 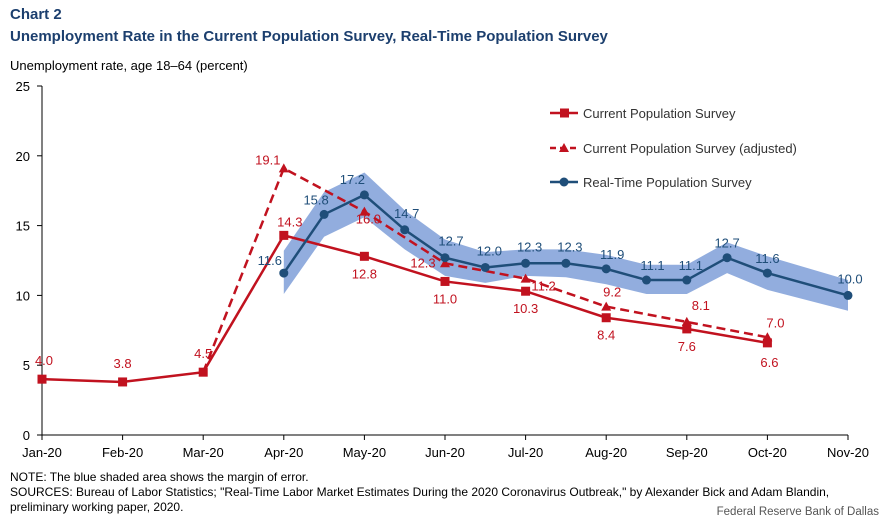 I want to click on cps-data-label: 4.0, so click(x=44, y=360).